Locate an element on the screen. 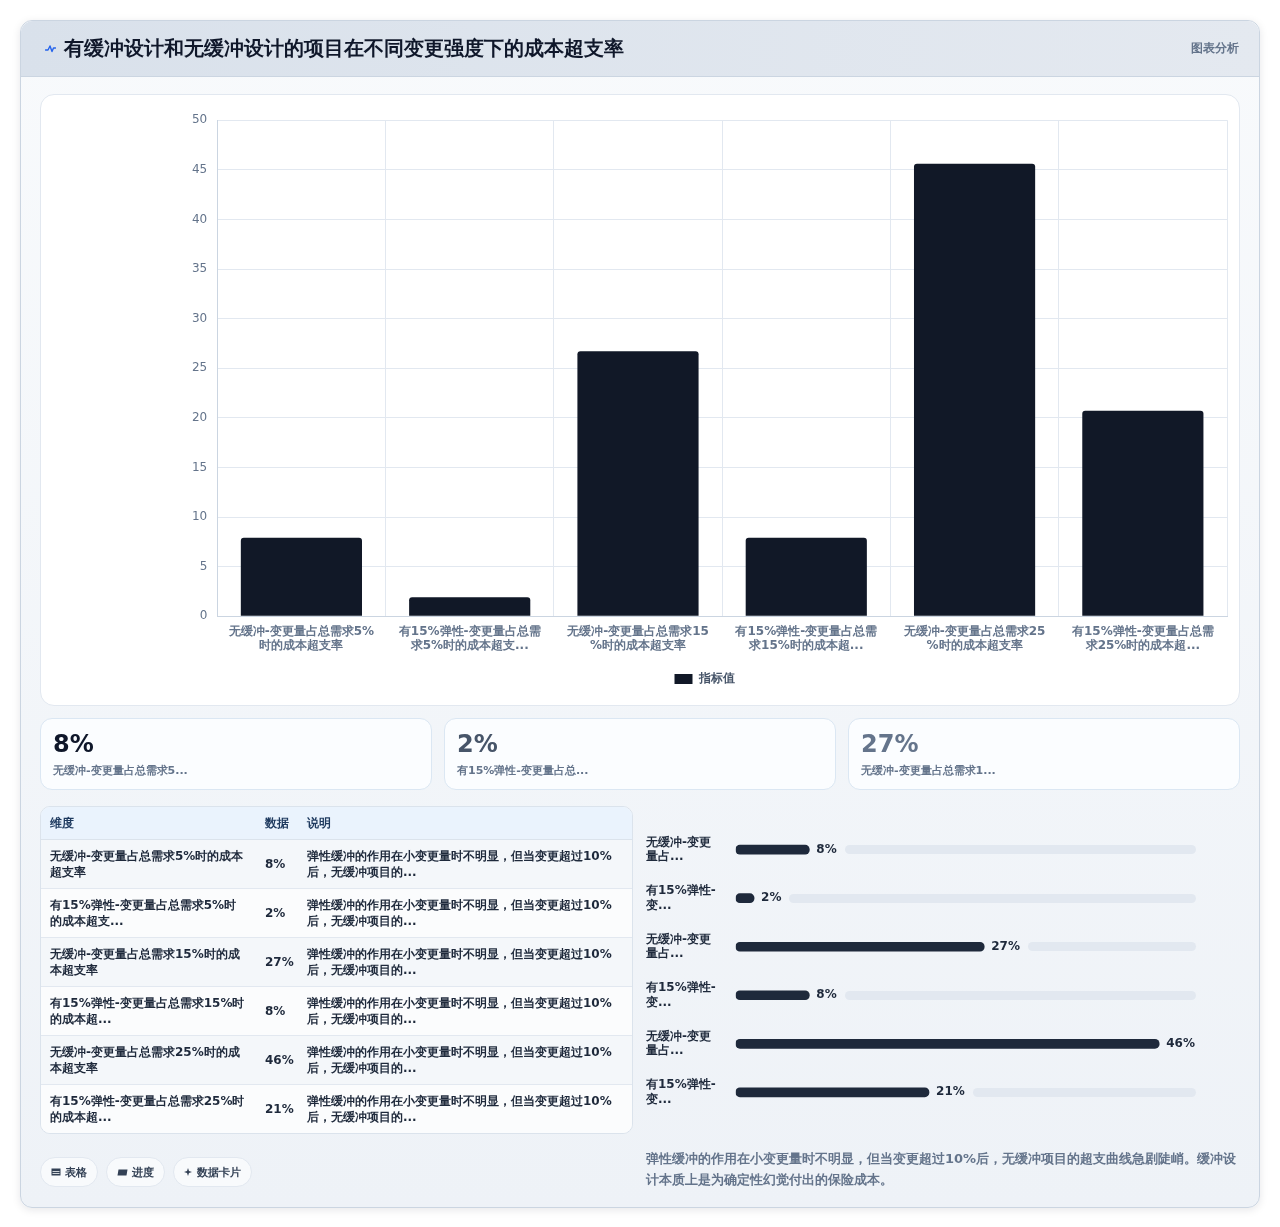  y-tick-label: 5 is located at coordinates (203, 565).